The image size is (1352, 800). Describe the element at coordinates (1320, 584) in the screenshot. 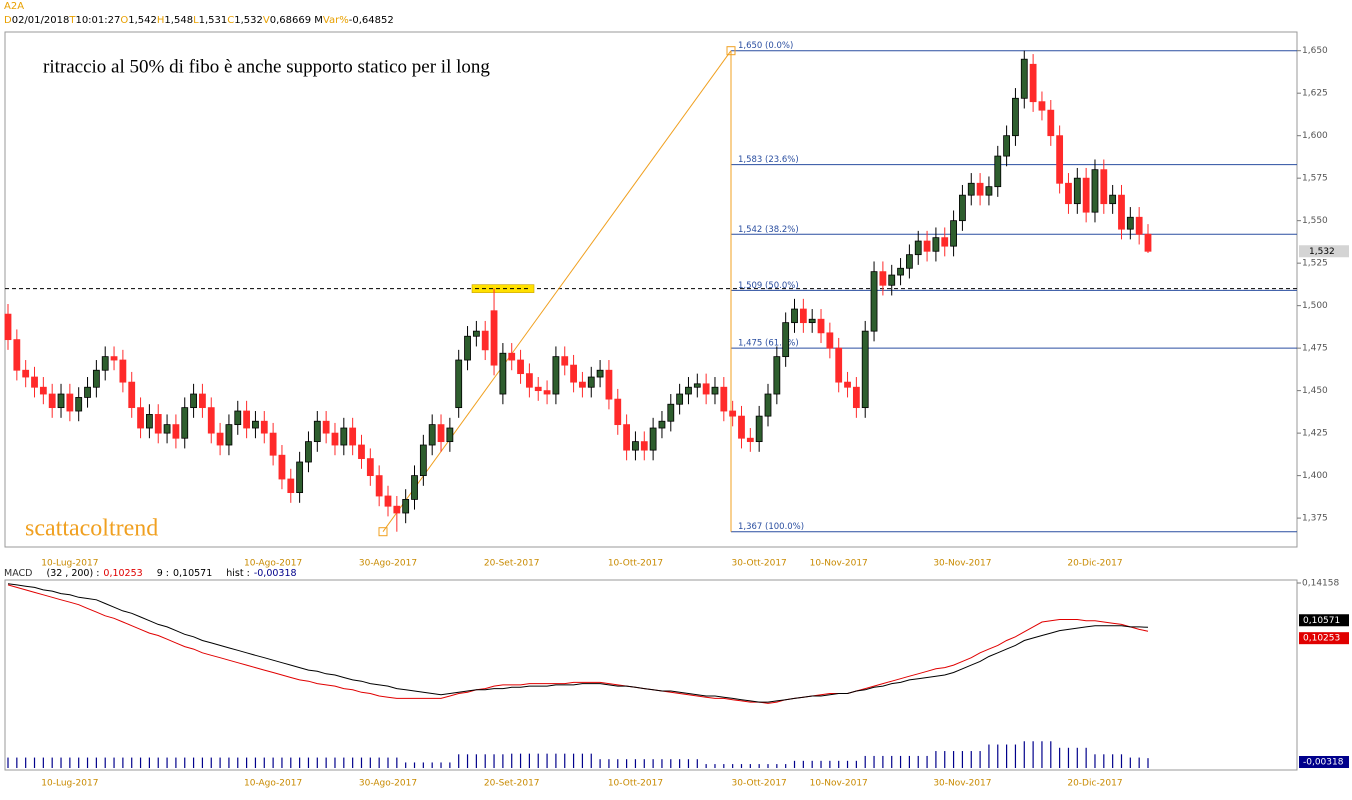

I see `y-tick-label: 0,14158` at that location.